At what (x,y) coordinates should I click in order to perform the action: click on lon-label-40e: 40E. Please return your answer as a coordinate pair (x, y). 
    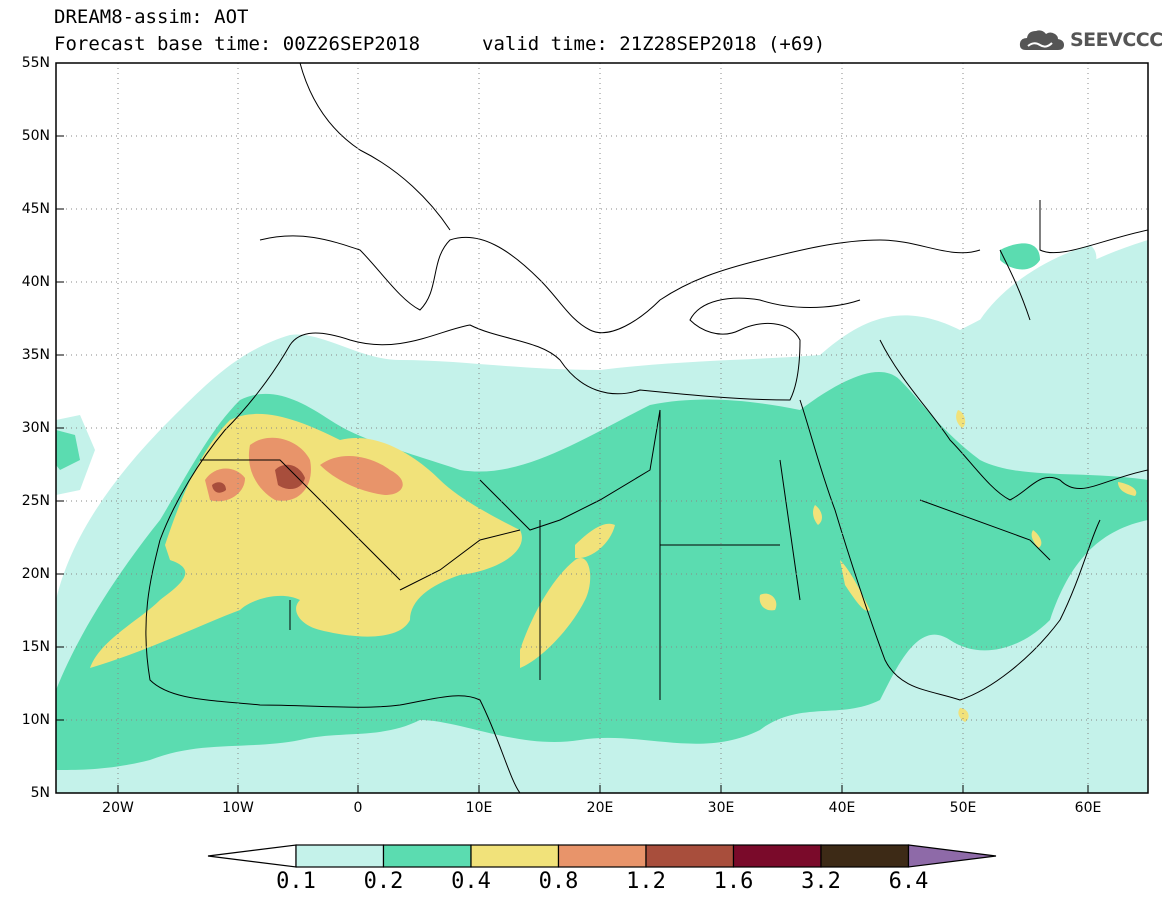
    Looking at the image, I should click on (842, 808).